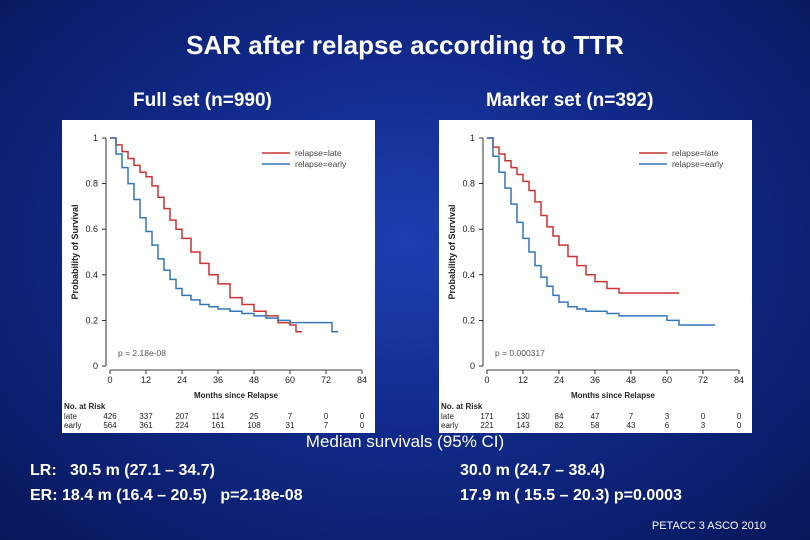 This screenshot has height=540, width=810. Describe the element at coordinates (487, 416) in the screenshot. I see `c1-risk-cell: 171` at that location.